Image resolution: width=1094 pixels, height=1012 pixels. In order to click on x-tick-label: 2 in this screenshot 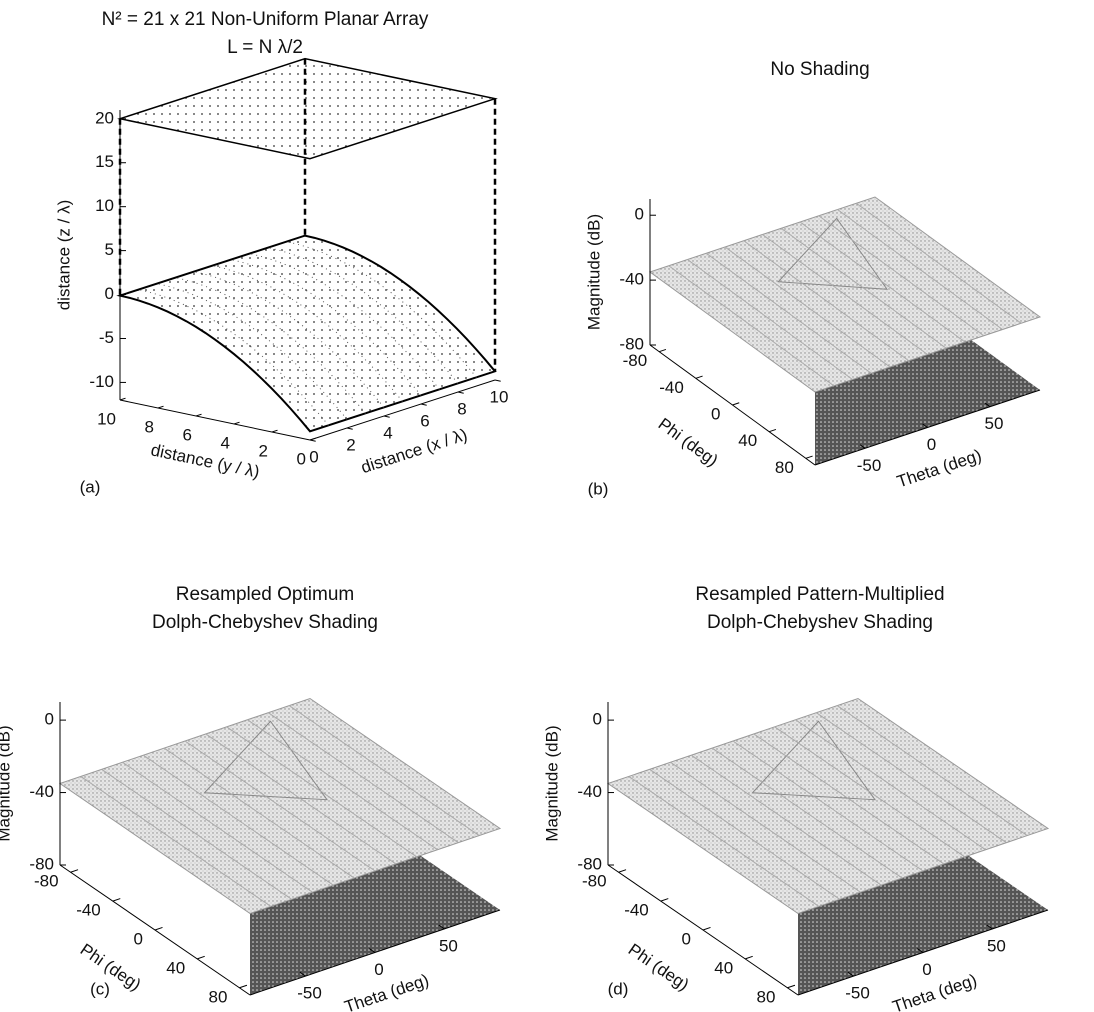, I will do `click(350, 444)`.